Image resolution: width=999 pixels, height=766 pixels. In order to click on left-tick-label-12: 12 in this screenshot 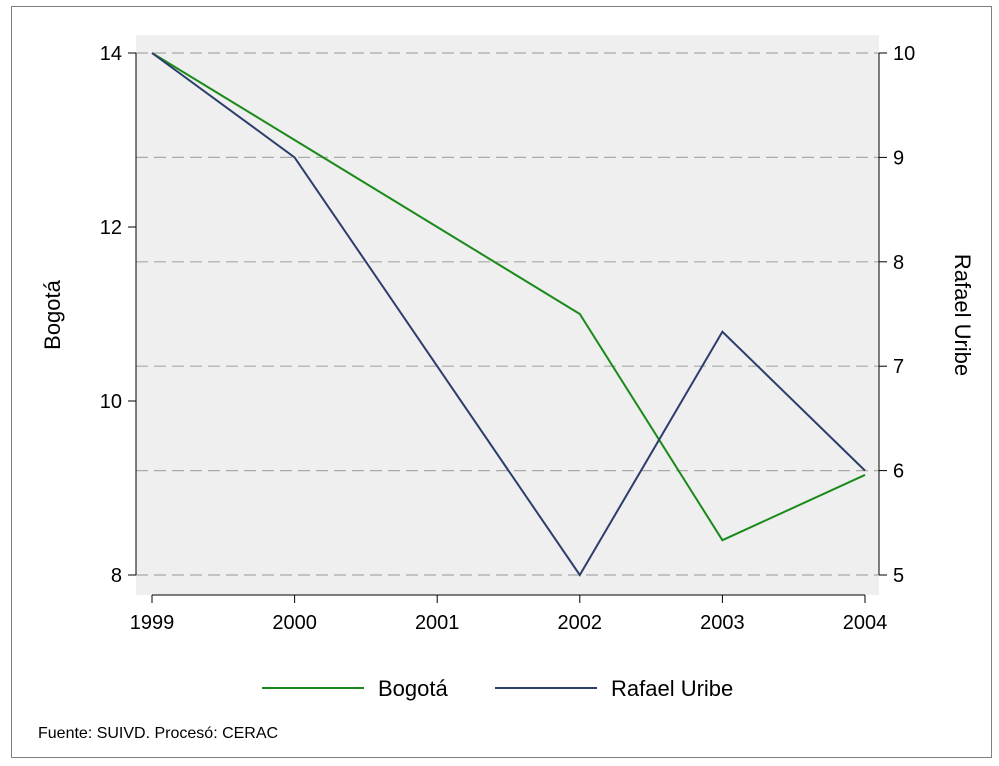, I will do `click(111, 228)`.